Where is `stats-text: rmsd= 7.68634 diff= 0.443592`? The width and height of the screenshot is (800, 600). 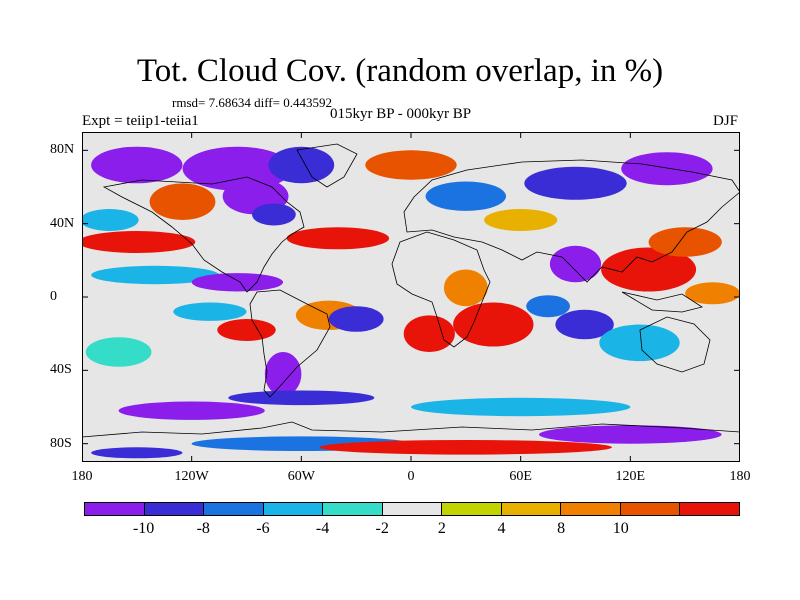 stats-text: rmsd= 7.68634 diff= 0.443592 is located at coordinates (252, 102).